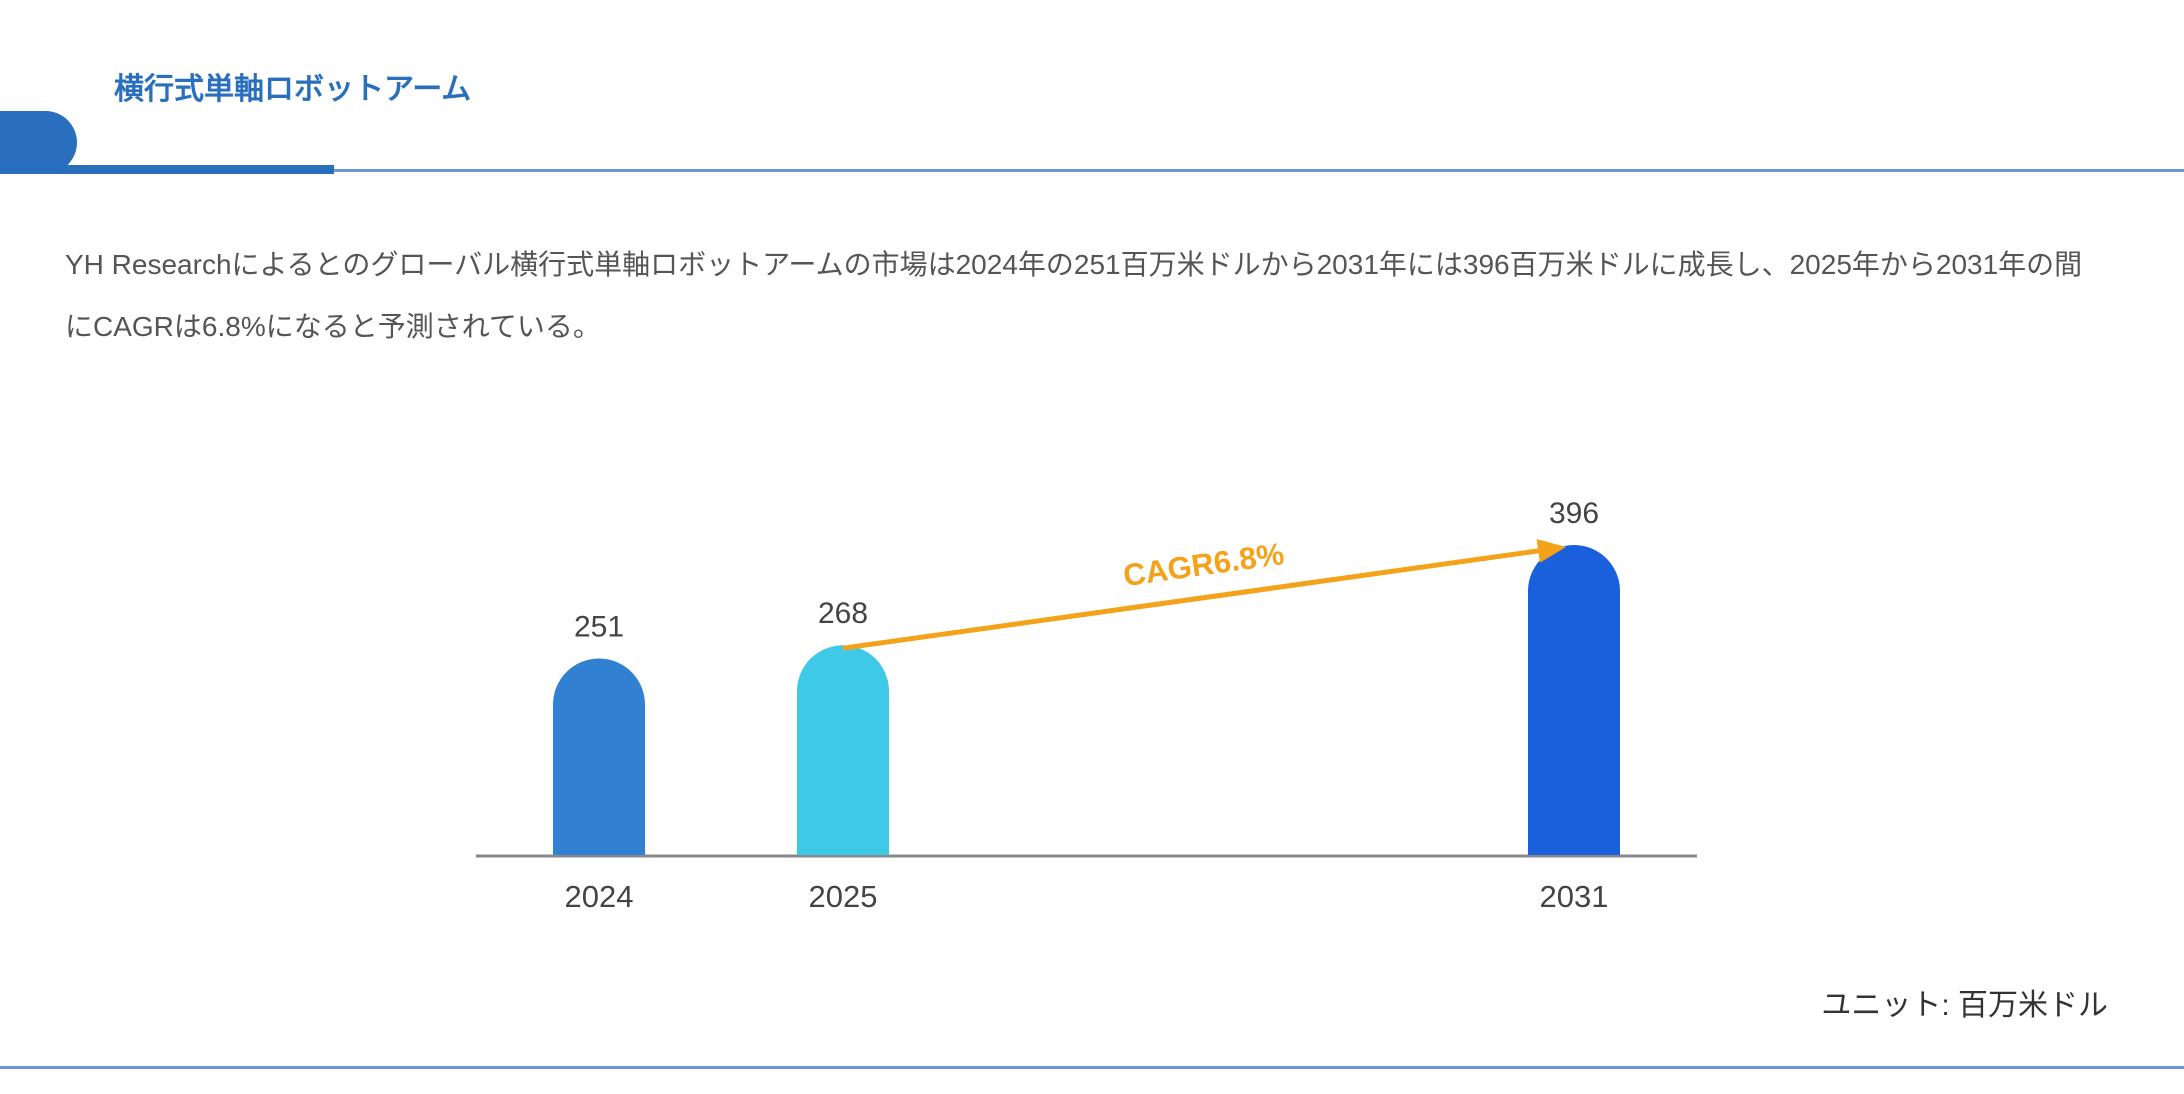 This screenshot has width=2184, height=1094. What do you see at coordinates (599, 627) in the screenshot?
I see `data-label-2024: 251` at bounding box center [599, 627].